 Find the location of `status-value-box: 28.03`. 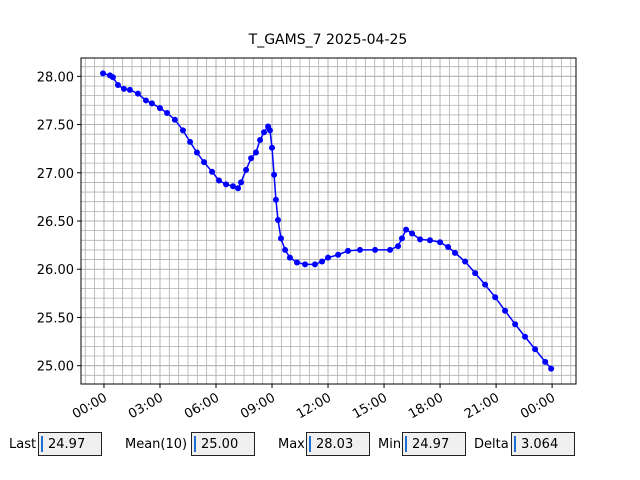

status-value-box: 28.03 is located at coordinates (338, 444).